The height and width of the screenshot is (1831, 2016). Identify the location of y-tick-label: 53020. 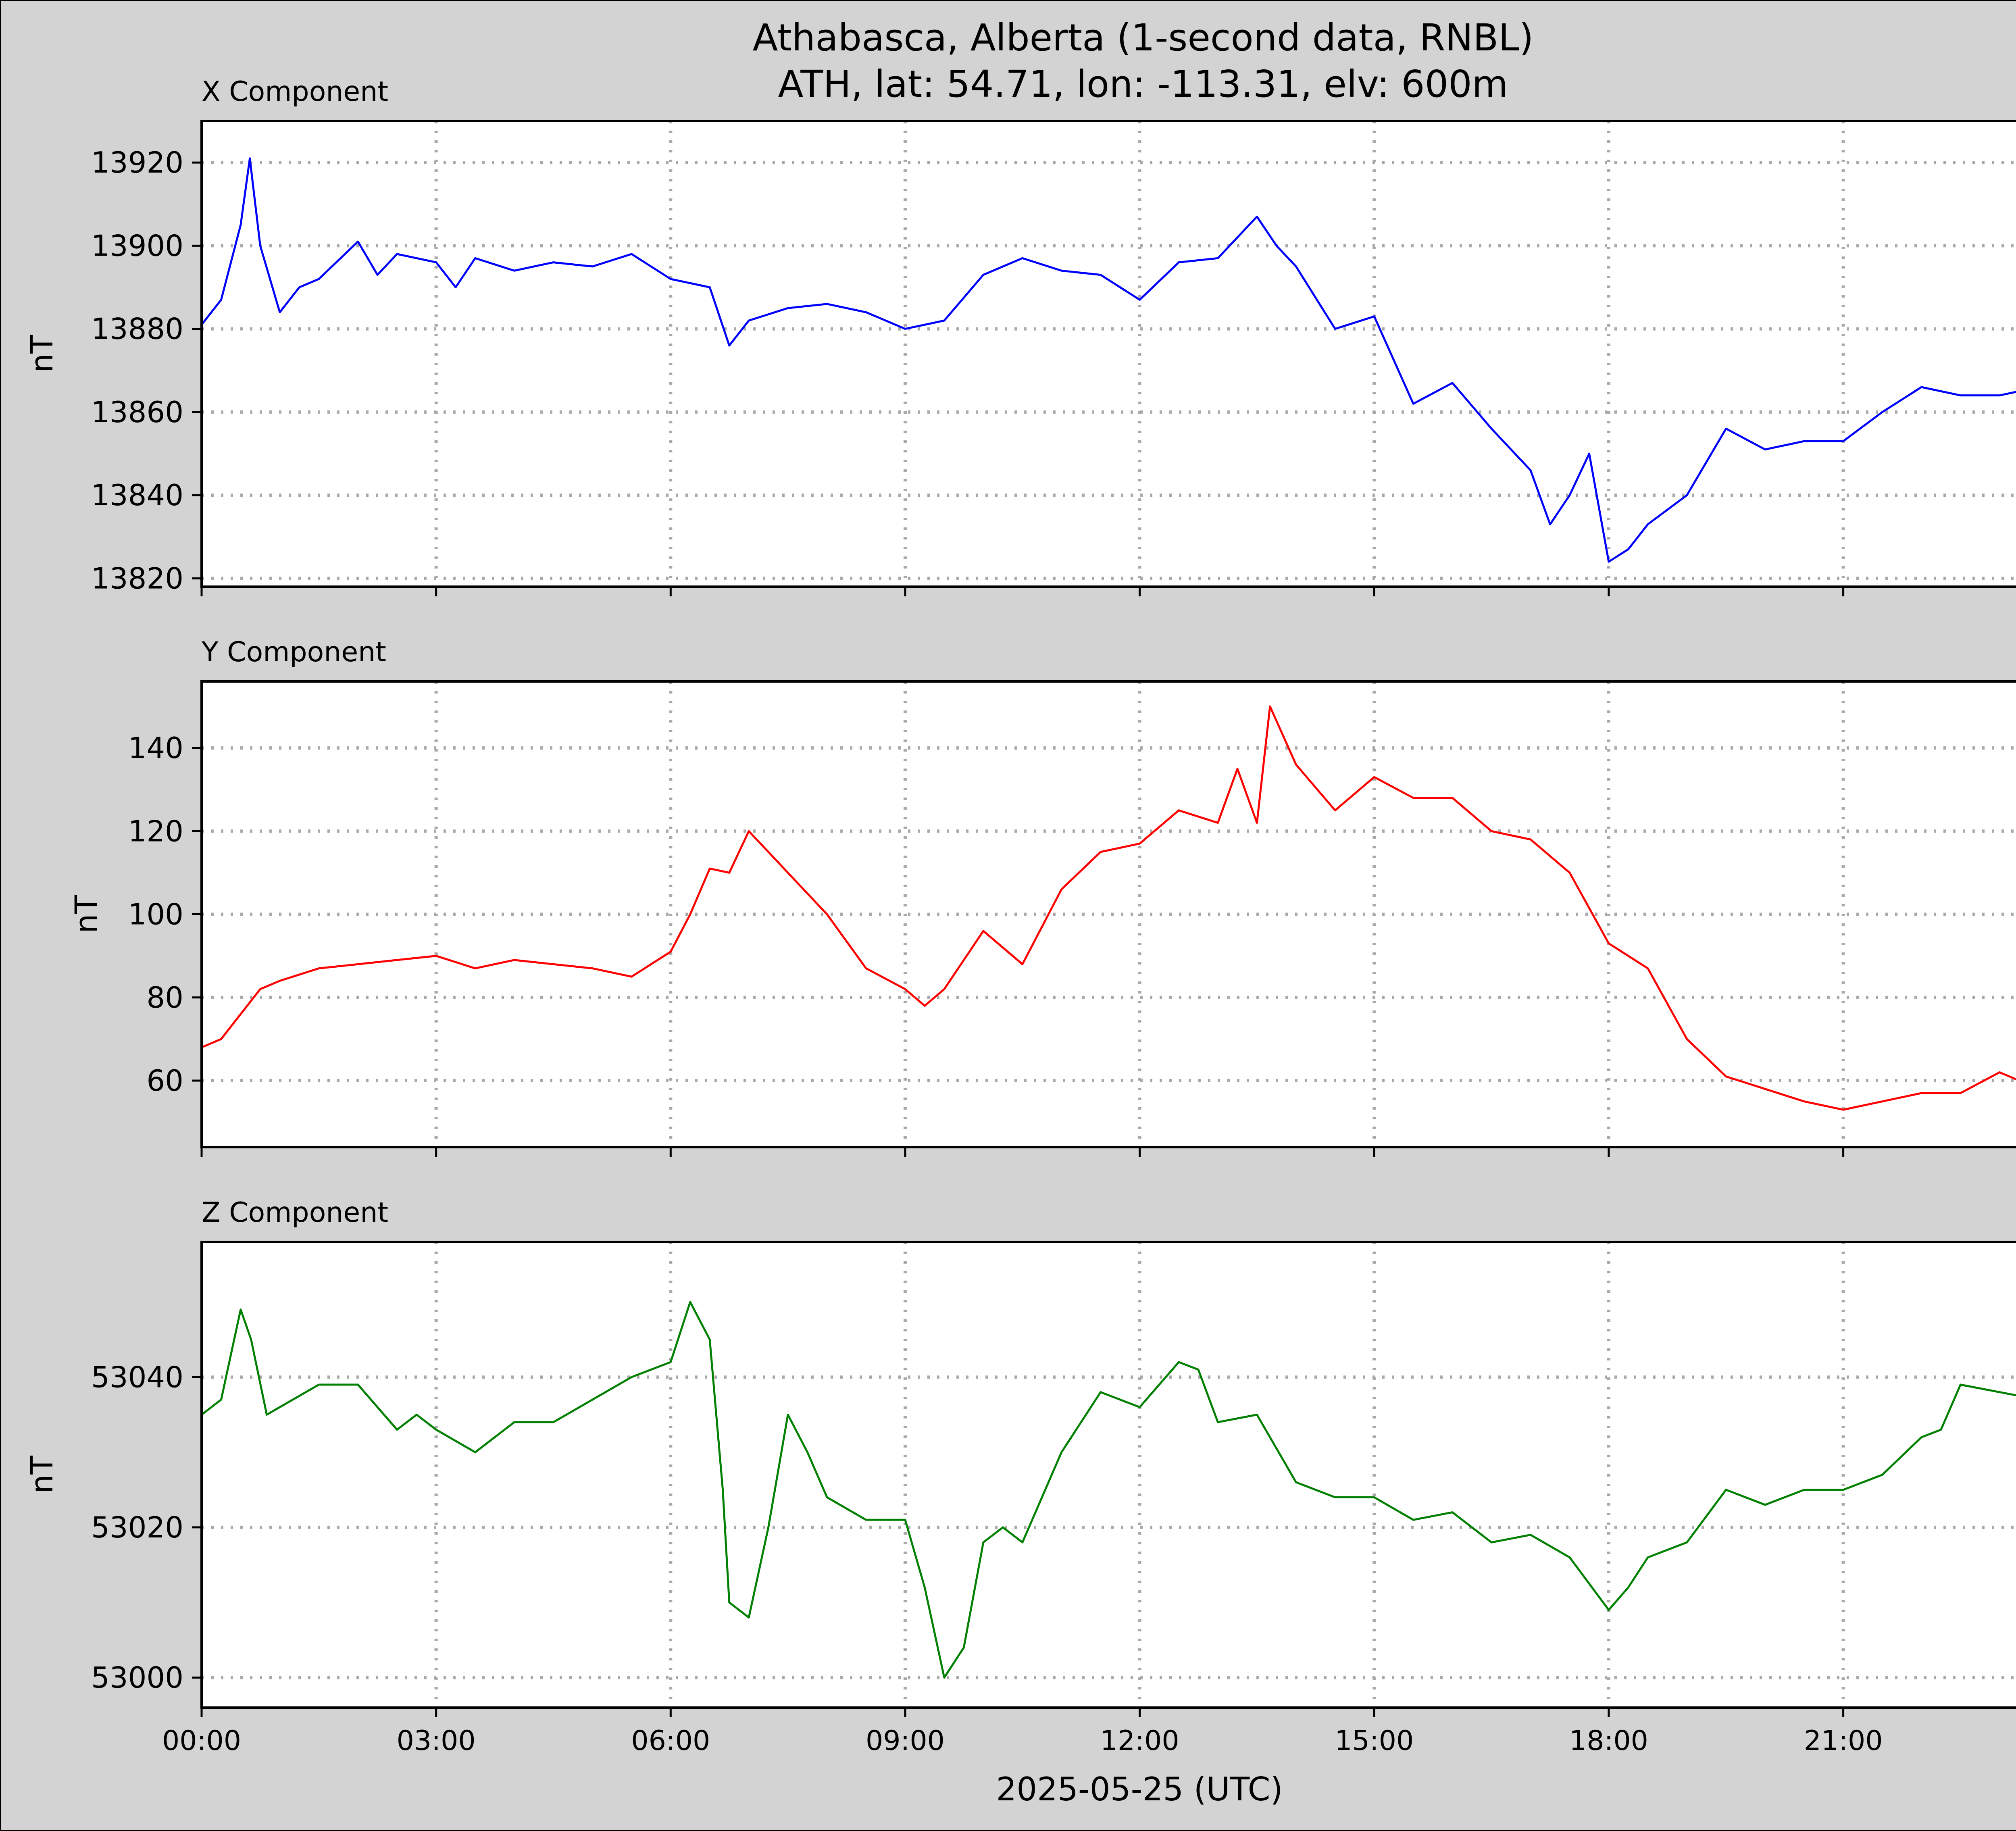
(137, 1527).